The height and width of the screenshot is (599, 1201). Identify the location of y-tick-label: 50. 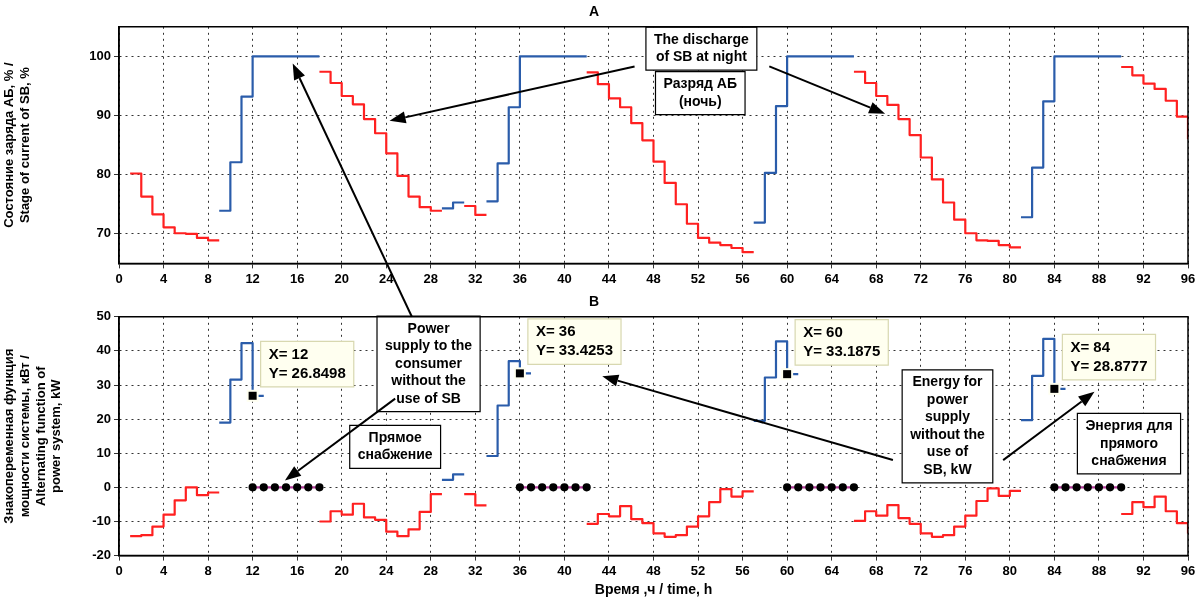
(103, 316).